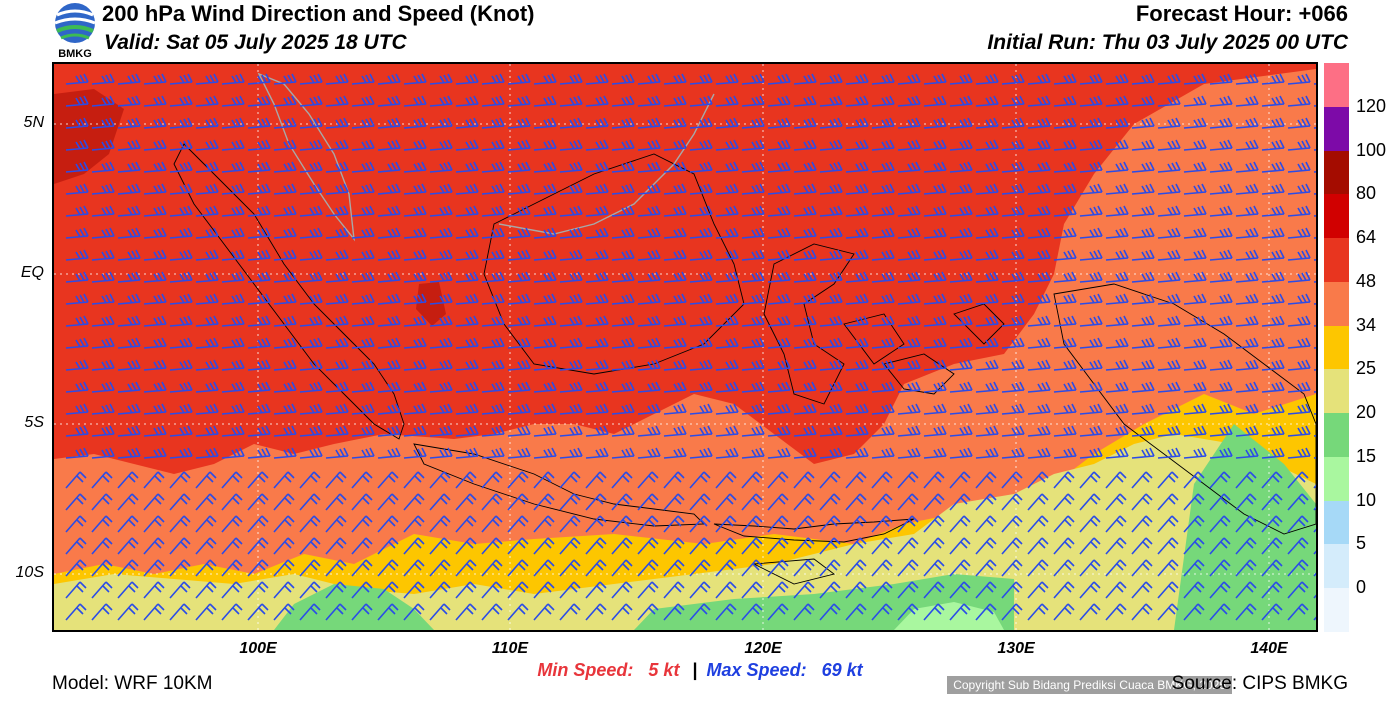 The height and width of the screenshot is (709, 1400). What do you see at coordinates (75, 54) in the screenshot?
I see `logo-text: BMKG` at bounding box center [75, 54].